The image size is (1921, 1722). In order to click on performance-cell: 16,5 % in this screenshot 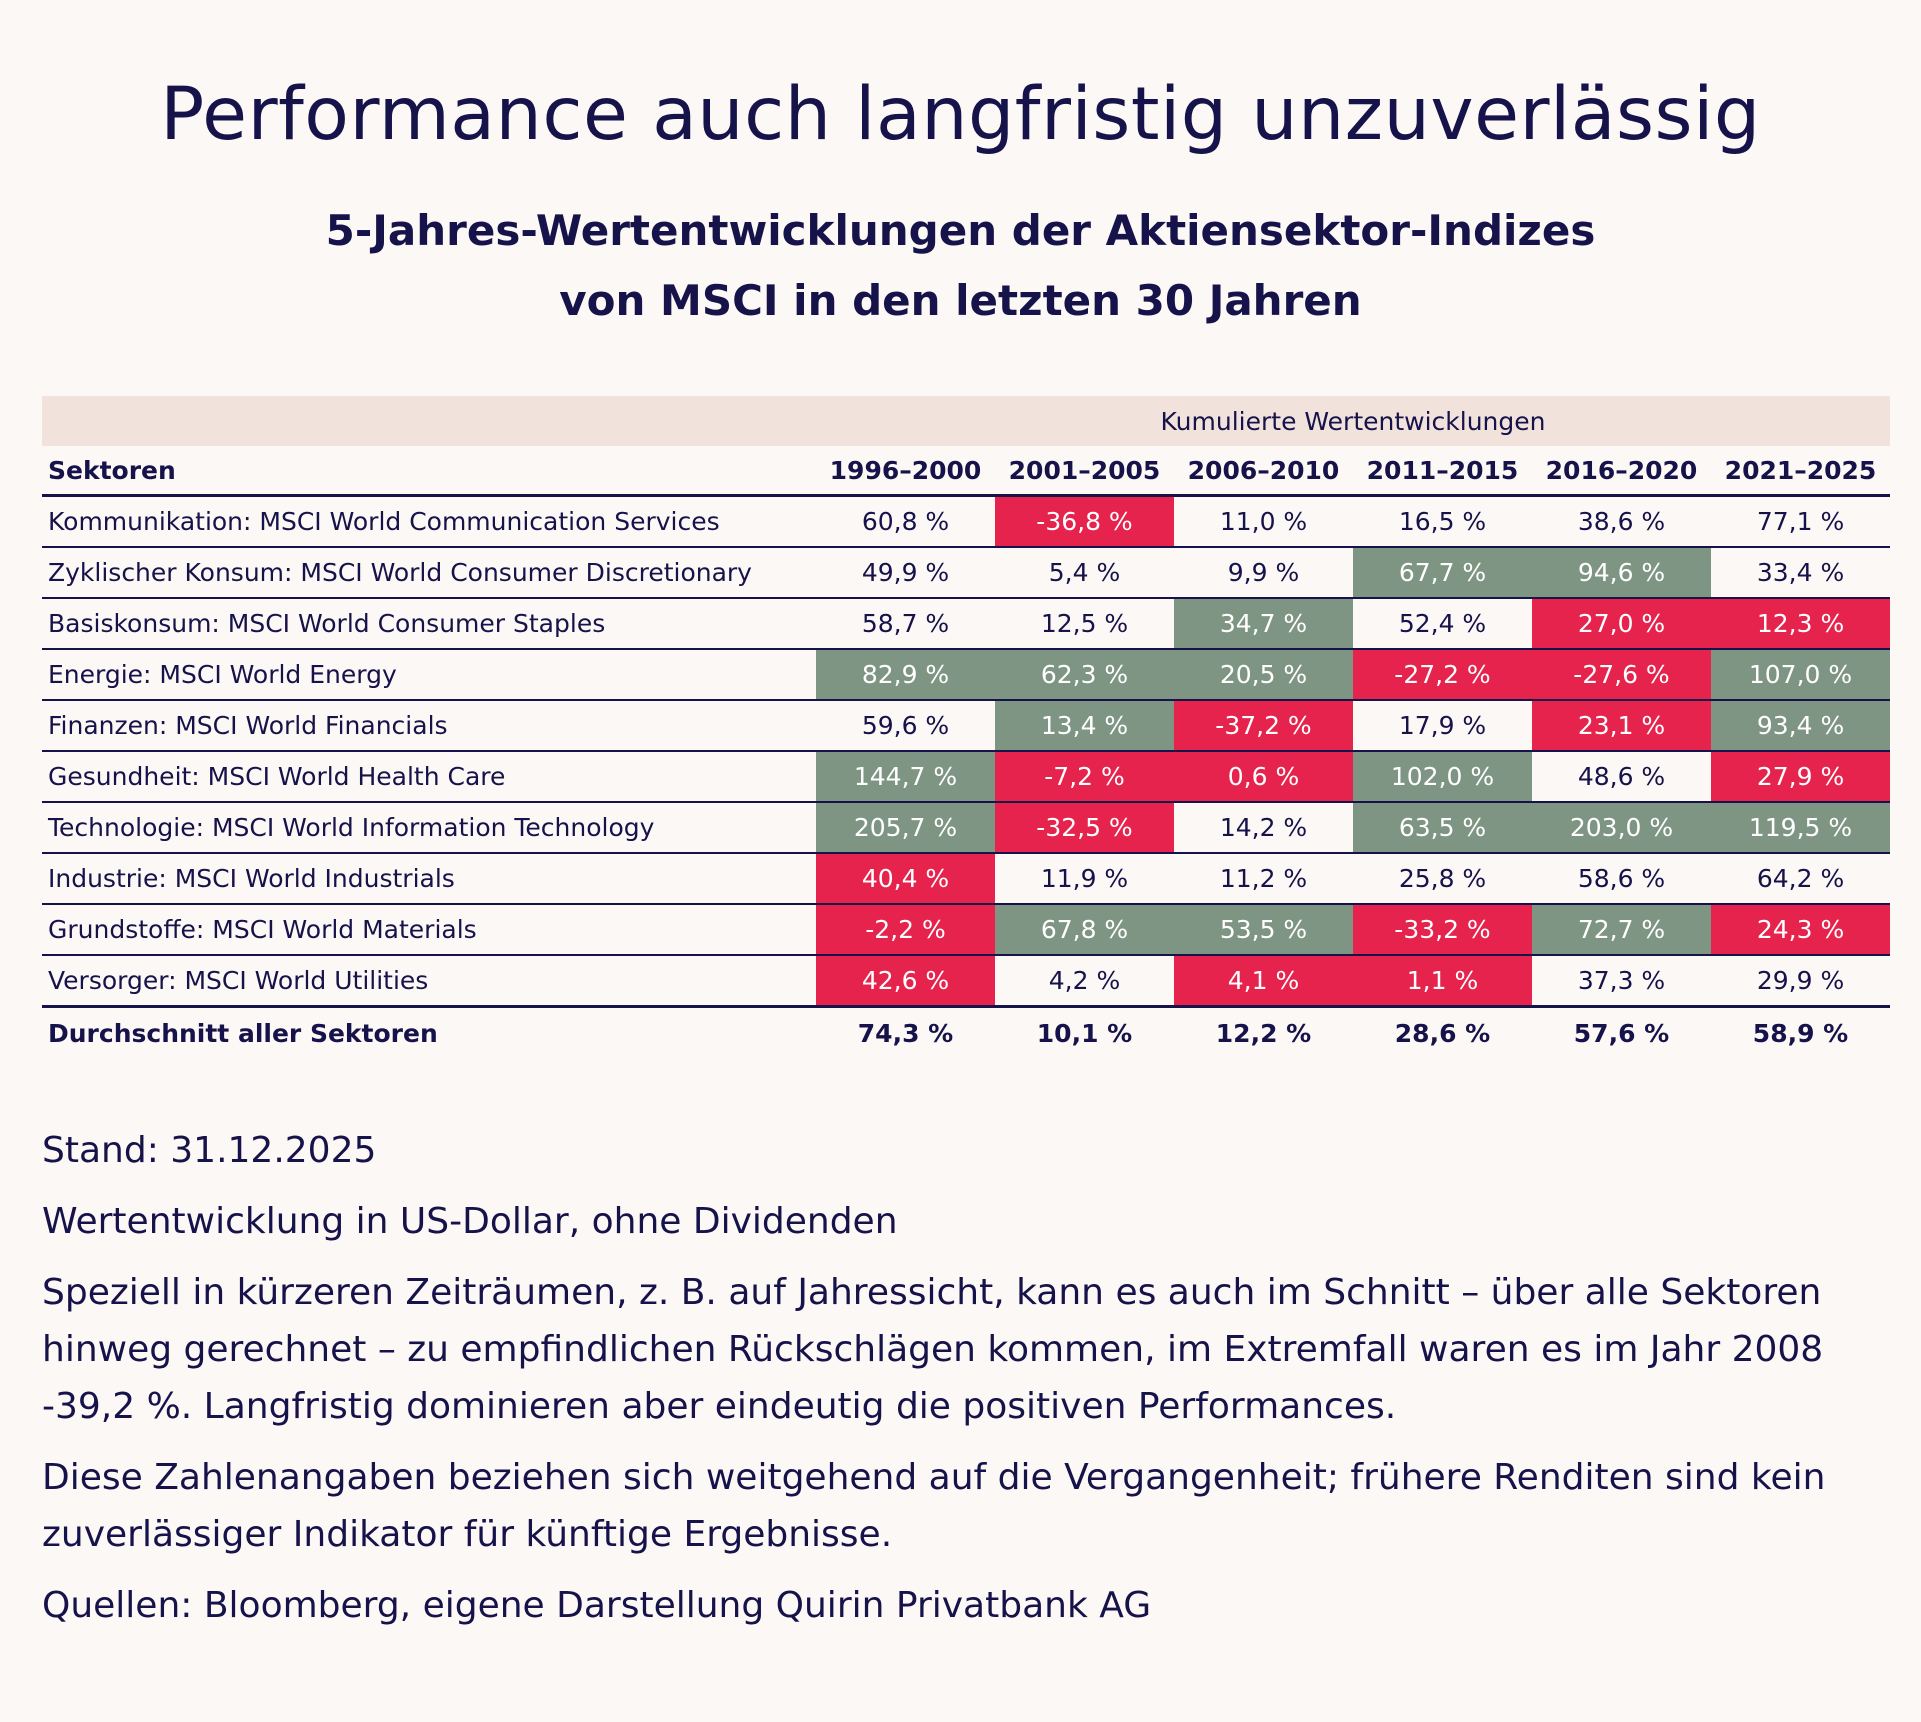, I will do `click(1442, 521)`.